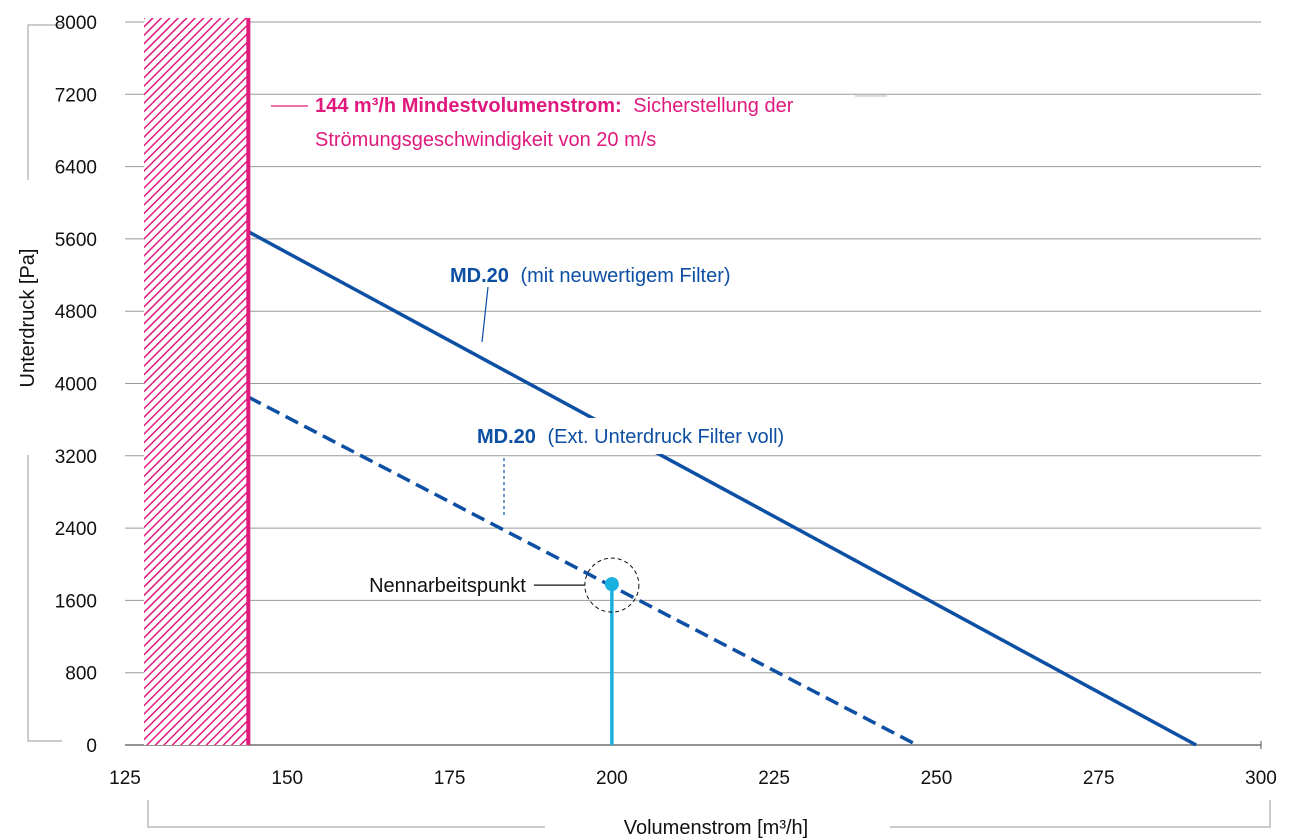 Image resolution: width=1297 pixels, height=839 pixels. I want to click on min-flow-label-line2: Strömungsgeschwindigkeit von 20 m/s, so click(485, 140).